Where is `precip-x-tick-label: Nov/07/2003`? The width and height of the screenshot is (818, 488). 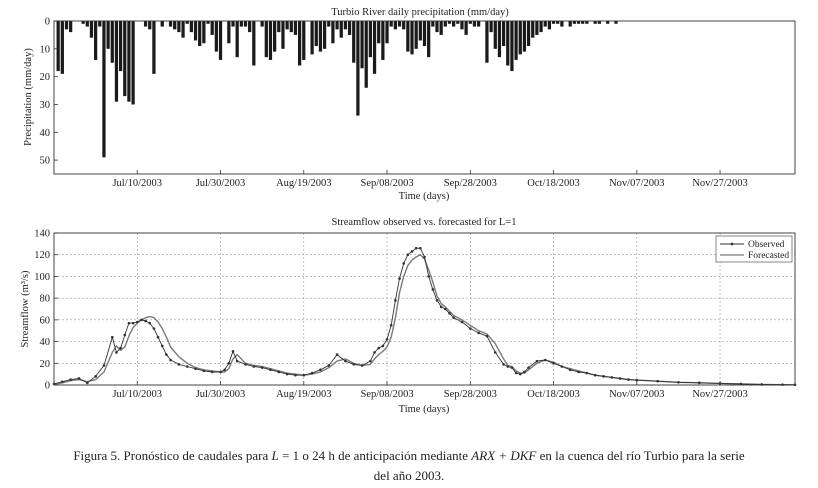 precip-x-tick-label: Nov/07/2003 is located at coordinates (636, 183).